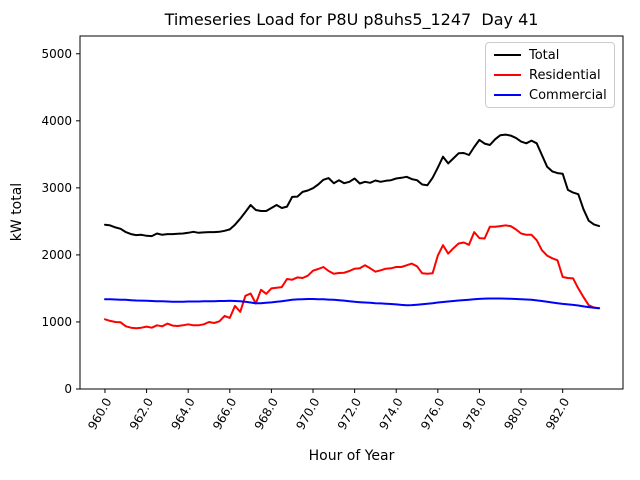 Image resolution: width=640 pixels, height=480 pixels. I want to click on x-tick-label: 970.0, so click(307, 414).